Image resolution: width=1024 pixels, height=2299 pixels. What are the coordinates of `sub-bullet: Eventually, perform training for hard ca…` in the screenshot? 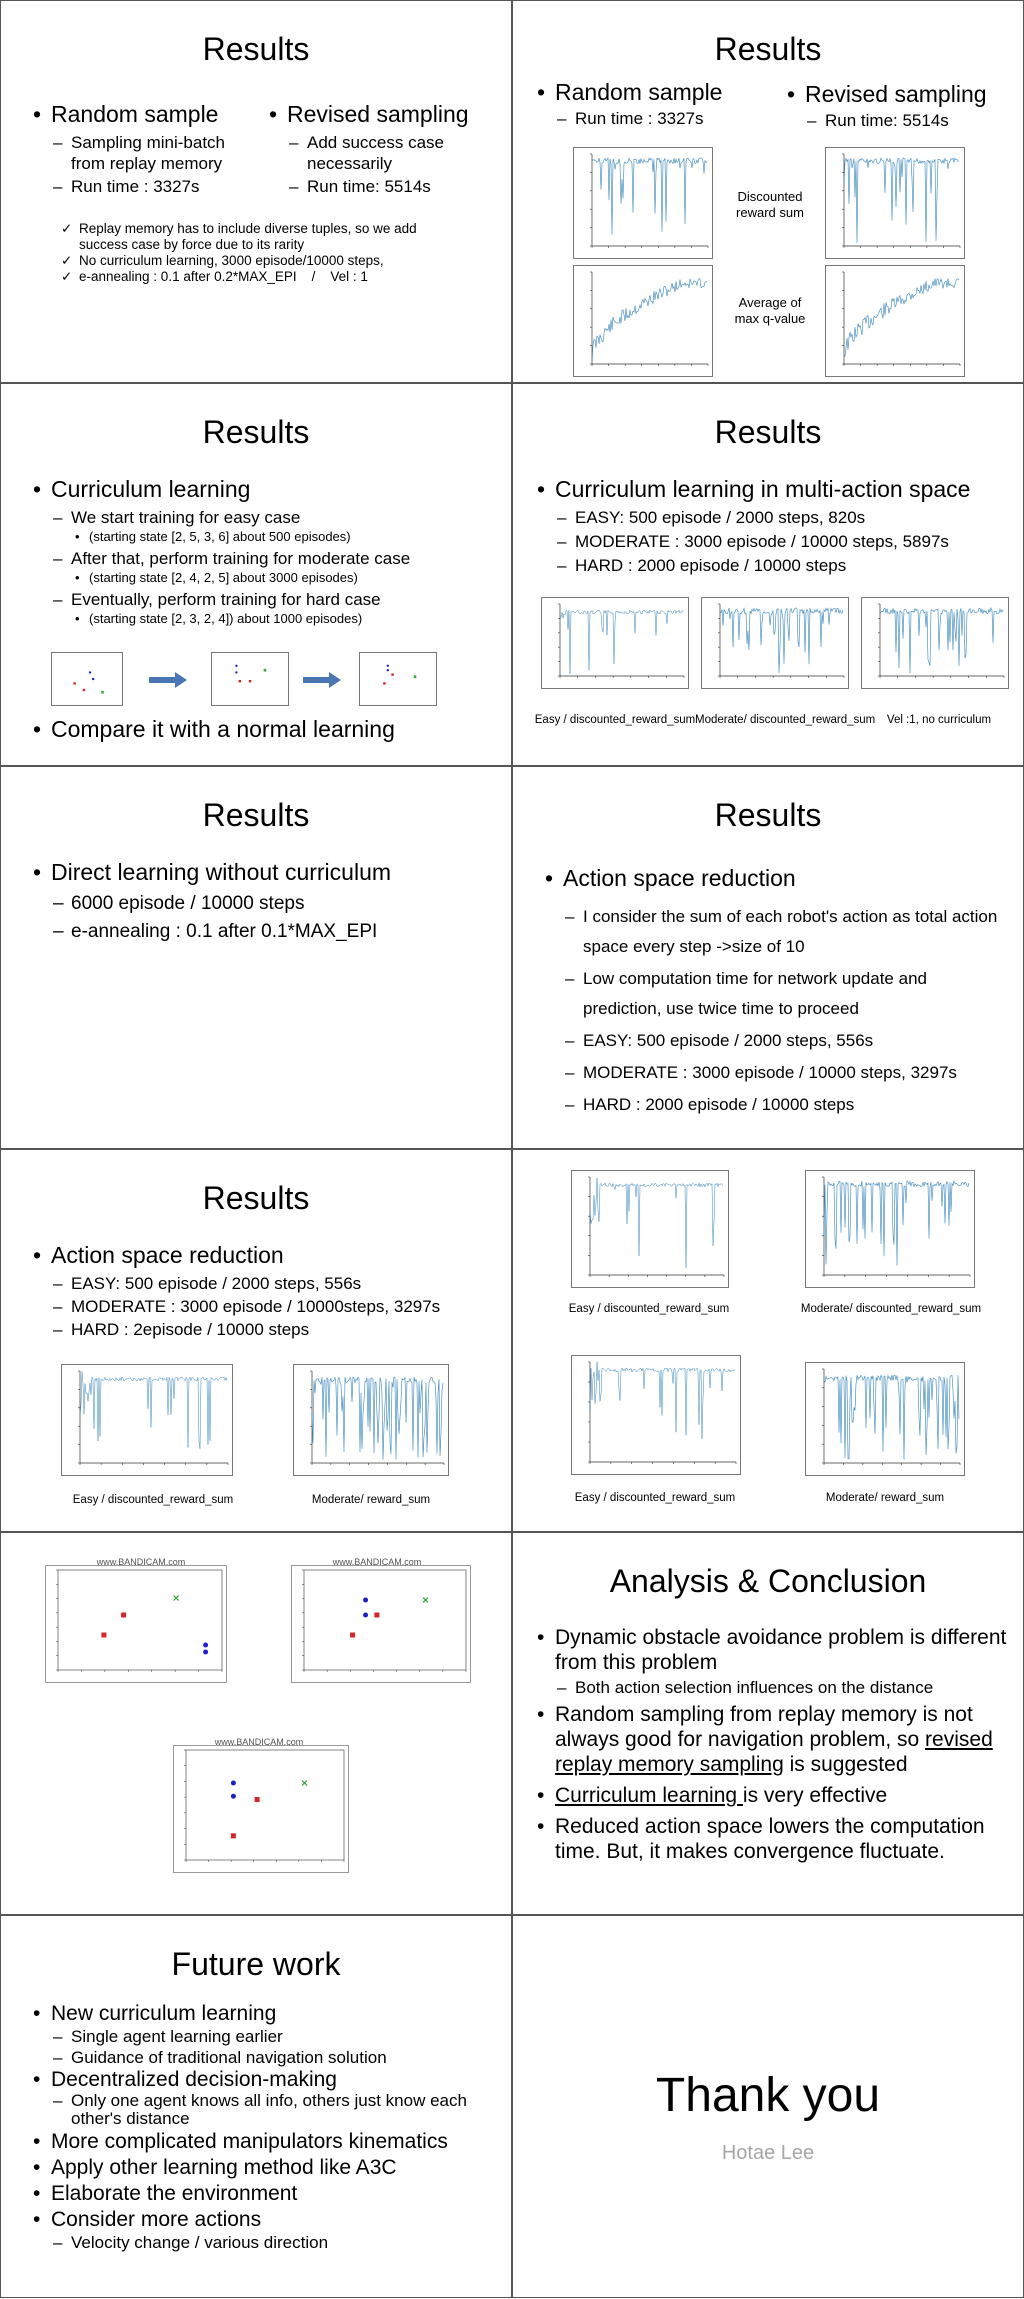 It's located at (276, 599).